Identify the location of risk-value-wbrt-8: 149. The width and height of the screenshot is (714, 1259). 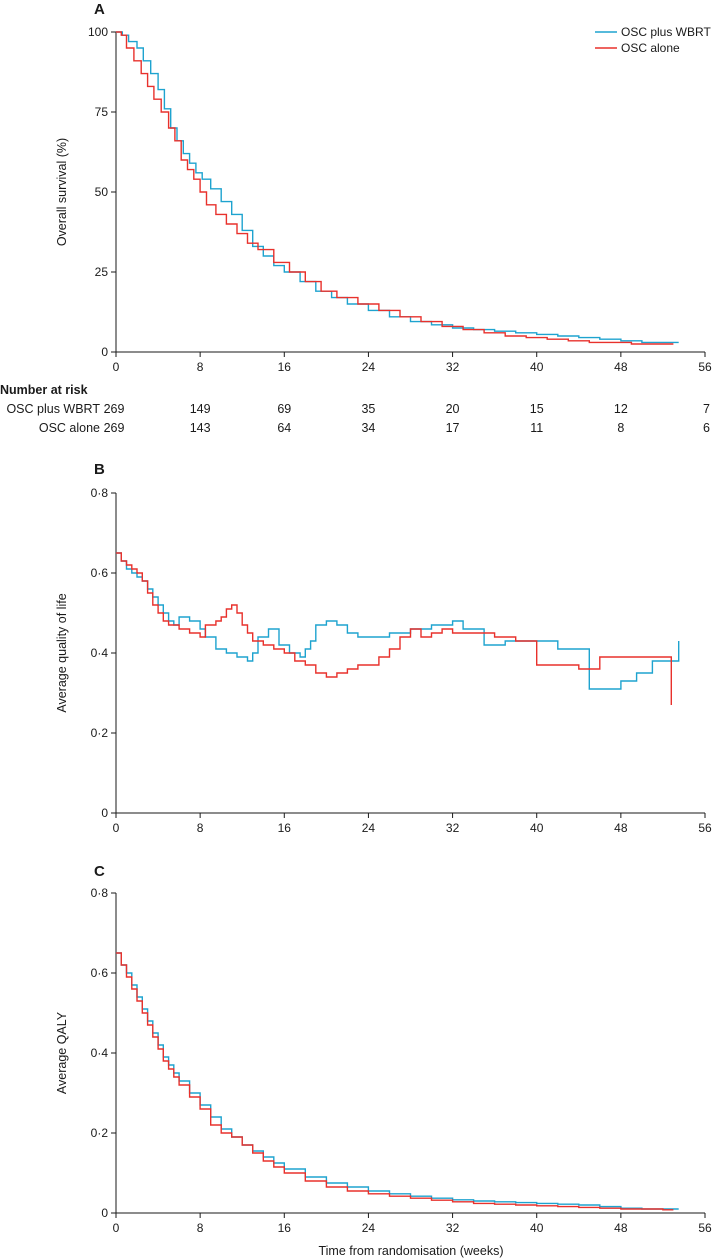
(200, 409).